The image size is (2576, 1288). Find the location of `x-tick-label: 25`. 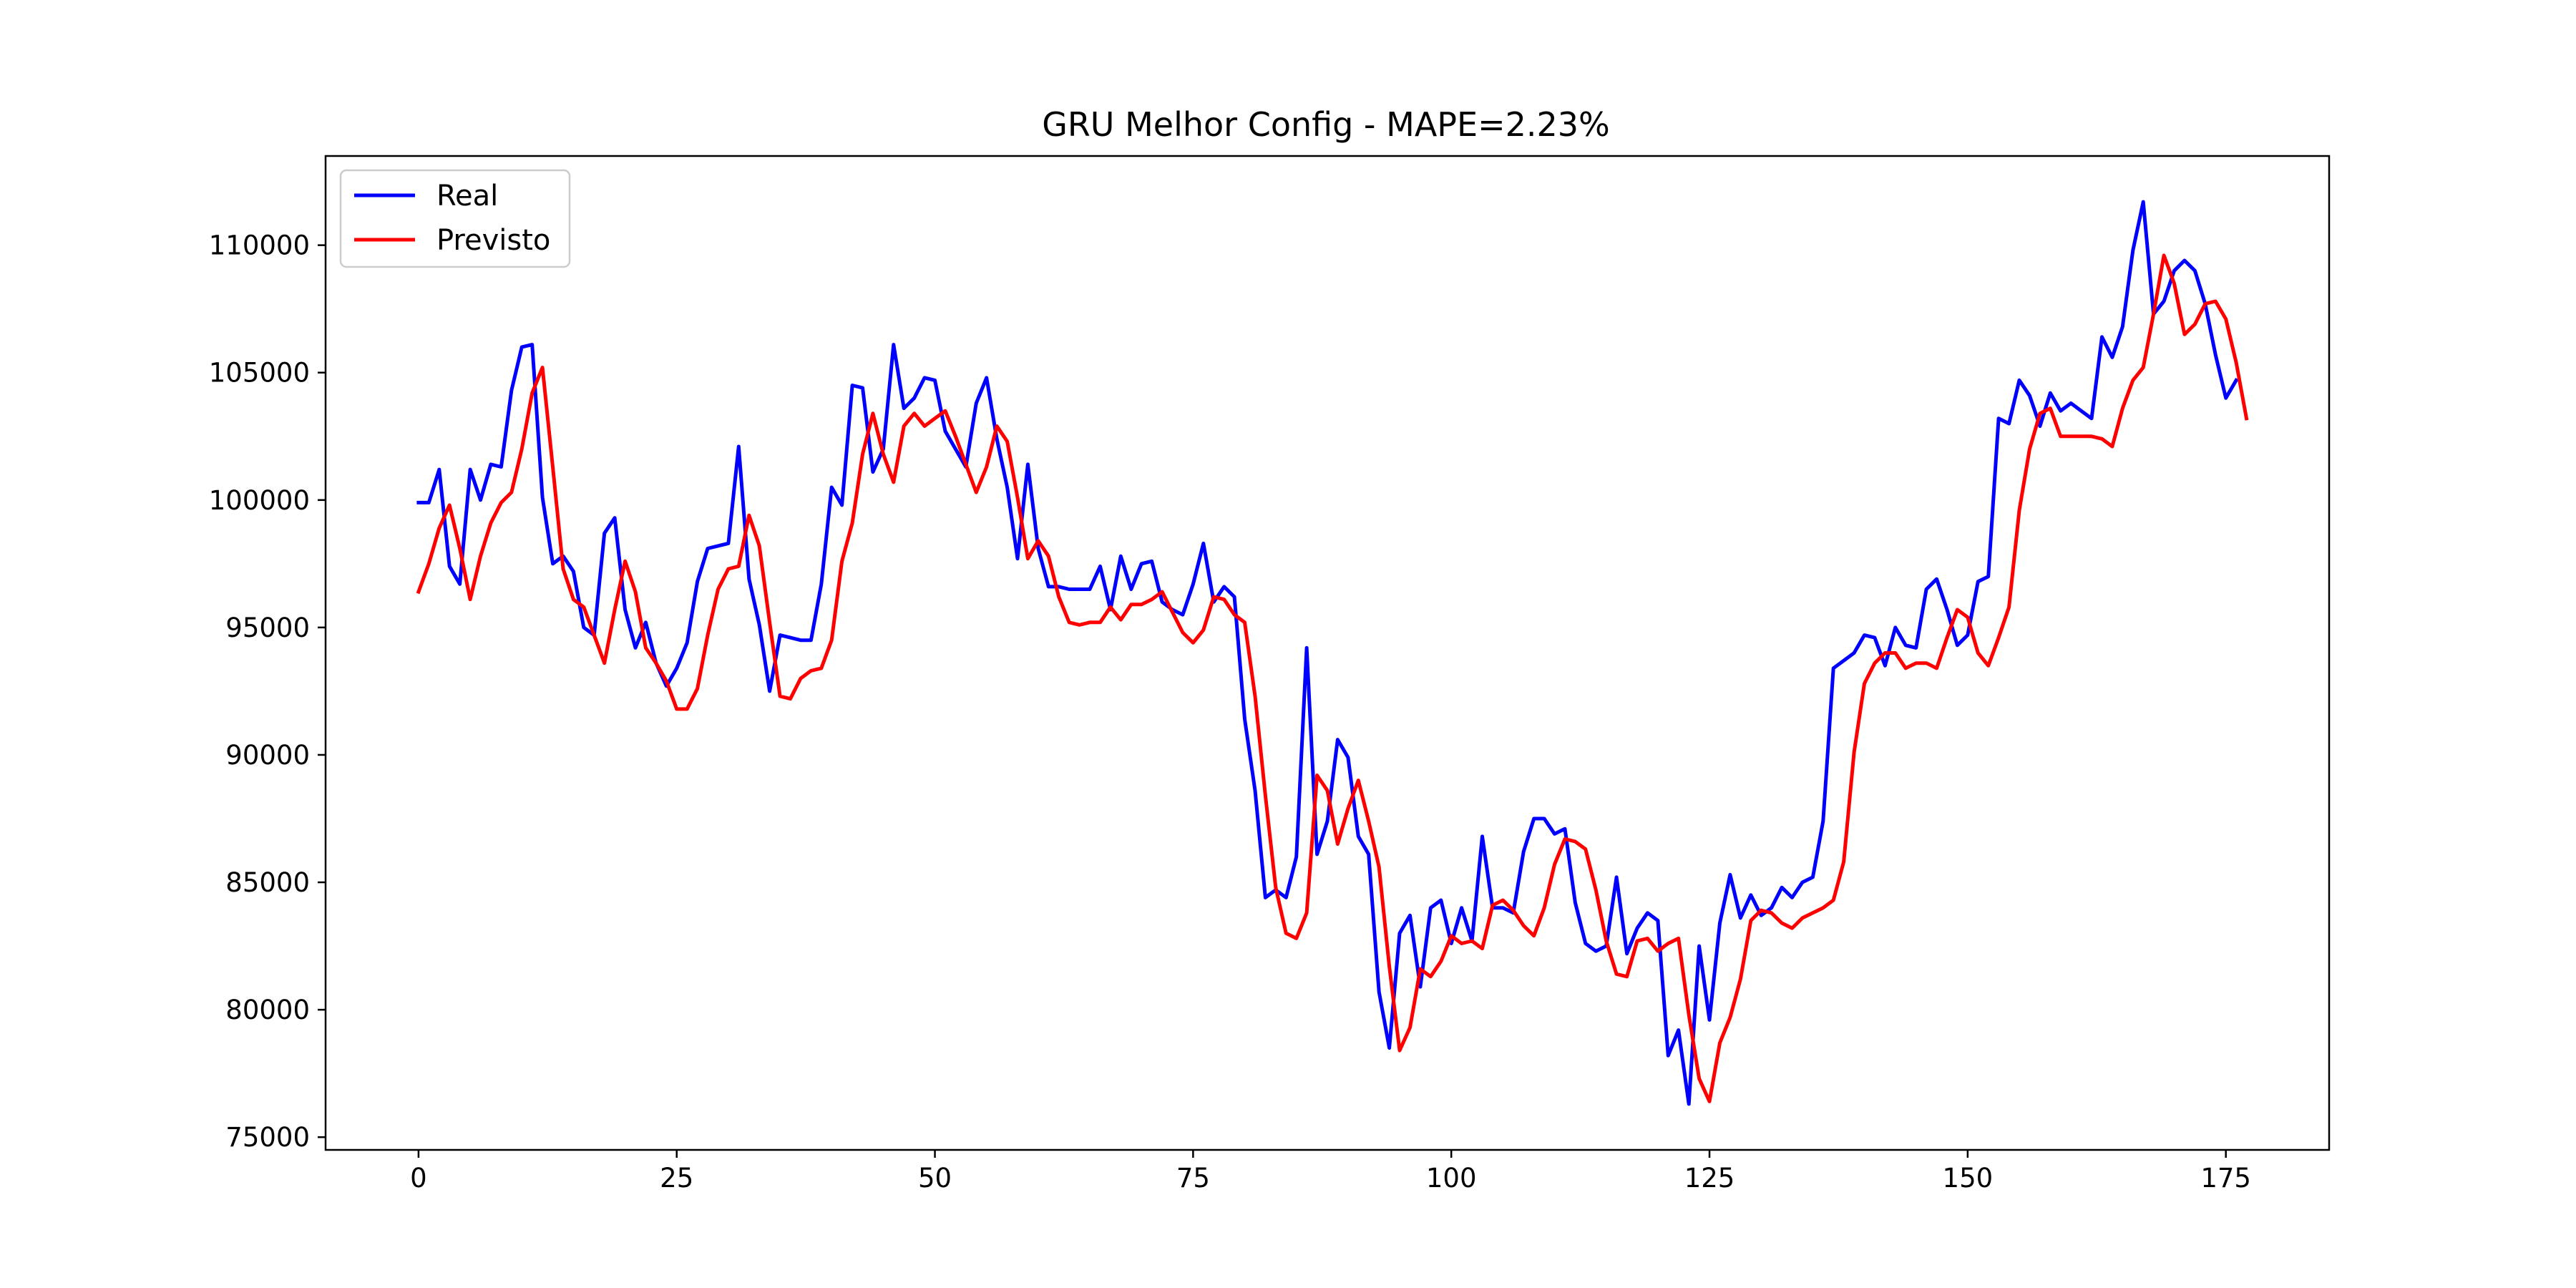

x-tick-label: 25 is located at coordinates (676, 1178).